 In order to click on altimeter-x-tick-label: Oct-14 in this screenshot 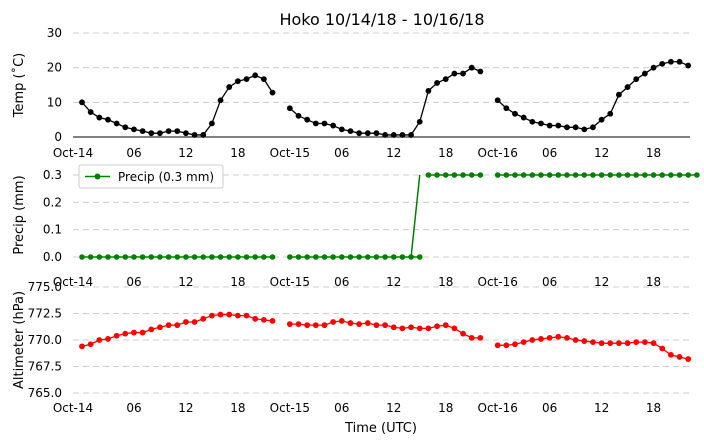, I will do `click(73, 408)`.